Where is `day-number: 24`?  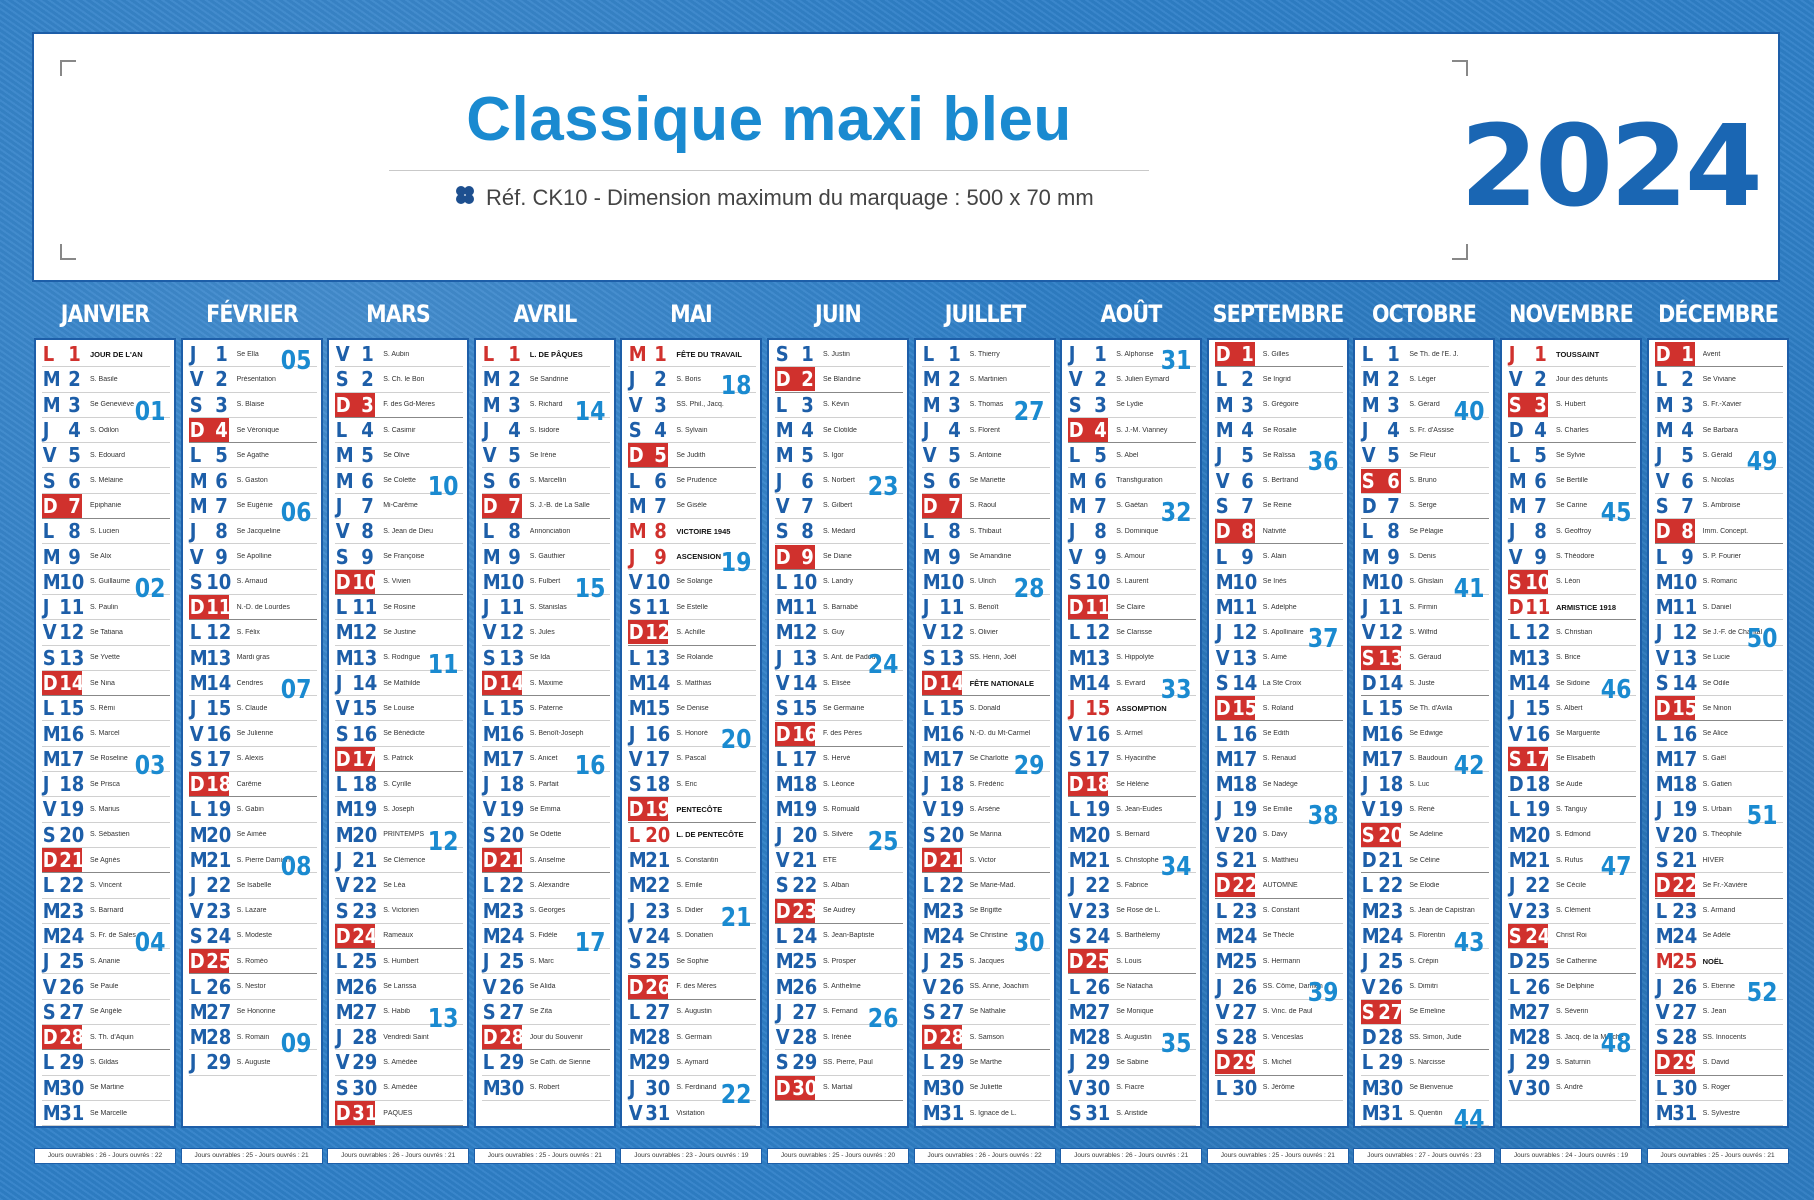 day-number: 24 is located at coordinates (805, 935).